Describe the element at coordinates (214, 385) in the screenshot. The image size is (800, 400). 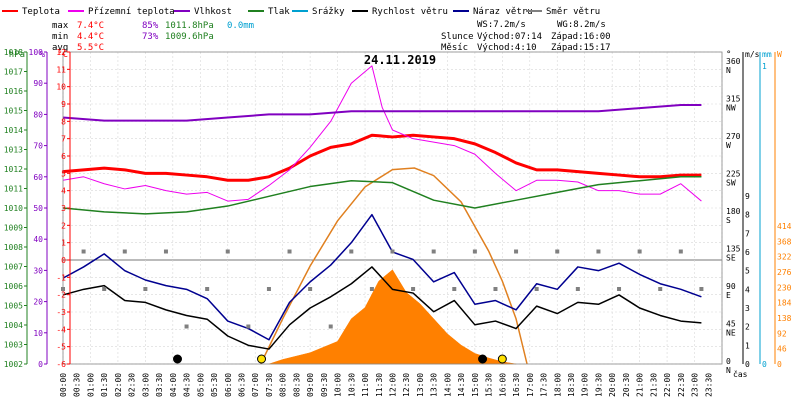
I see `x-tick-label-11: 05:30` at that location.